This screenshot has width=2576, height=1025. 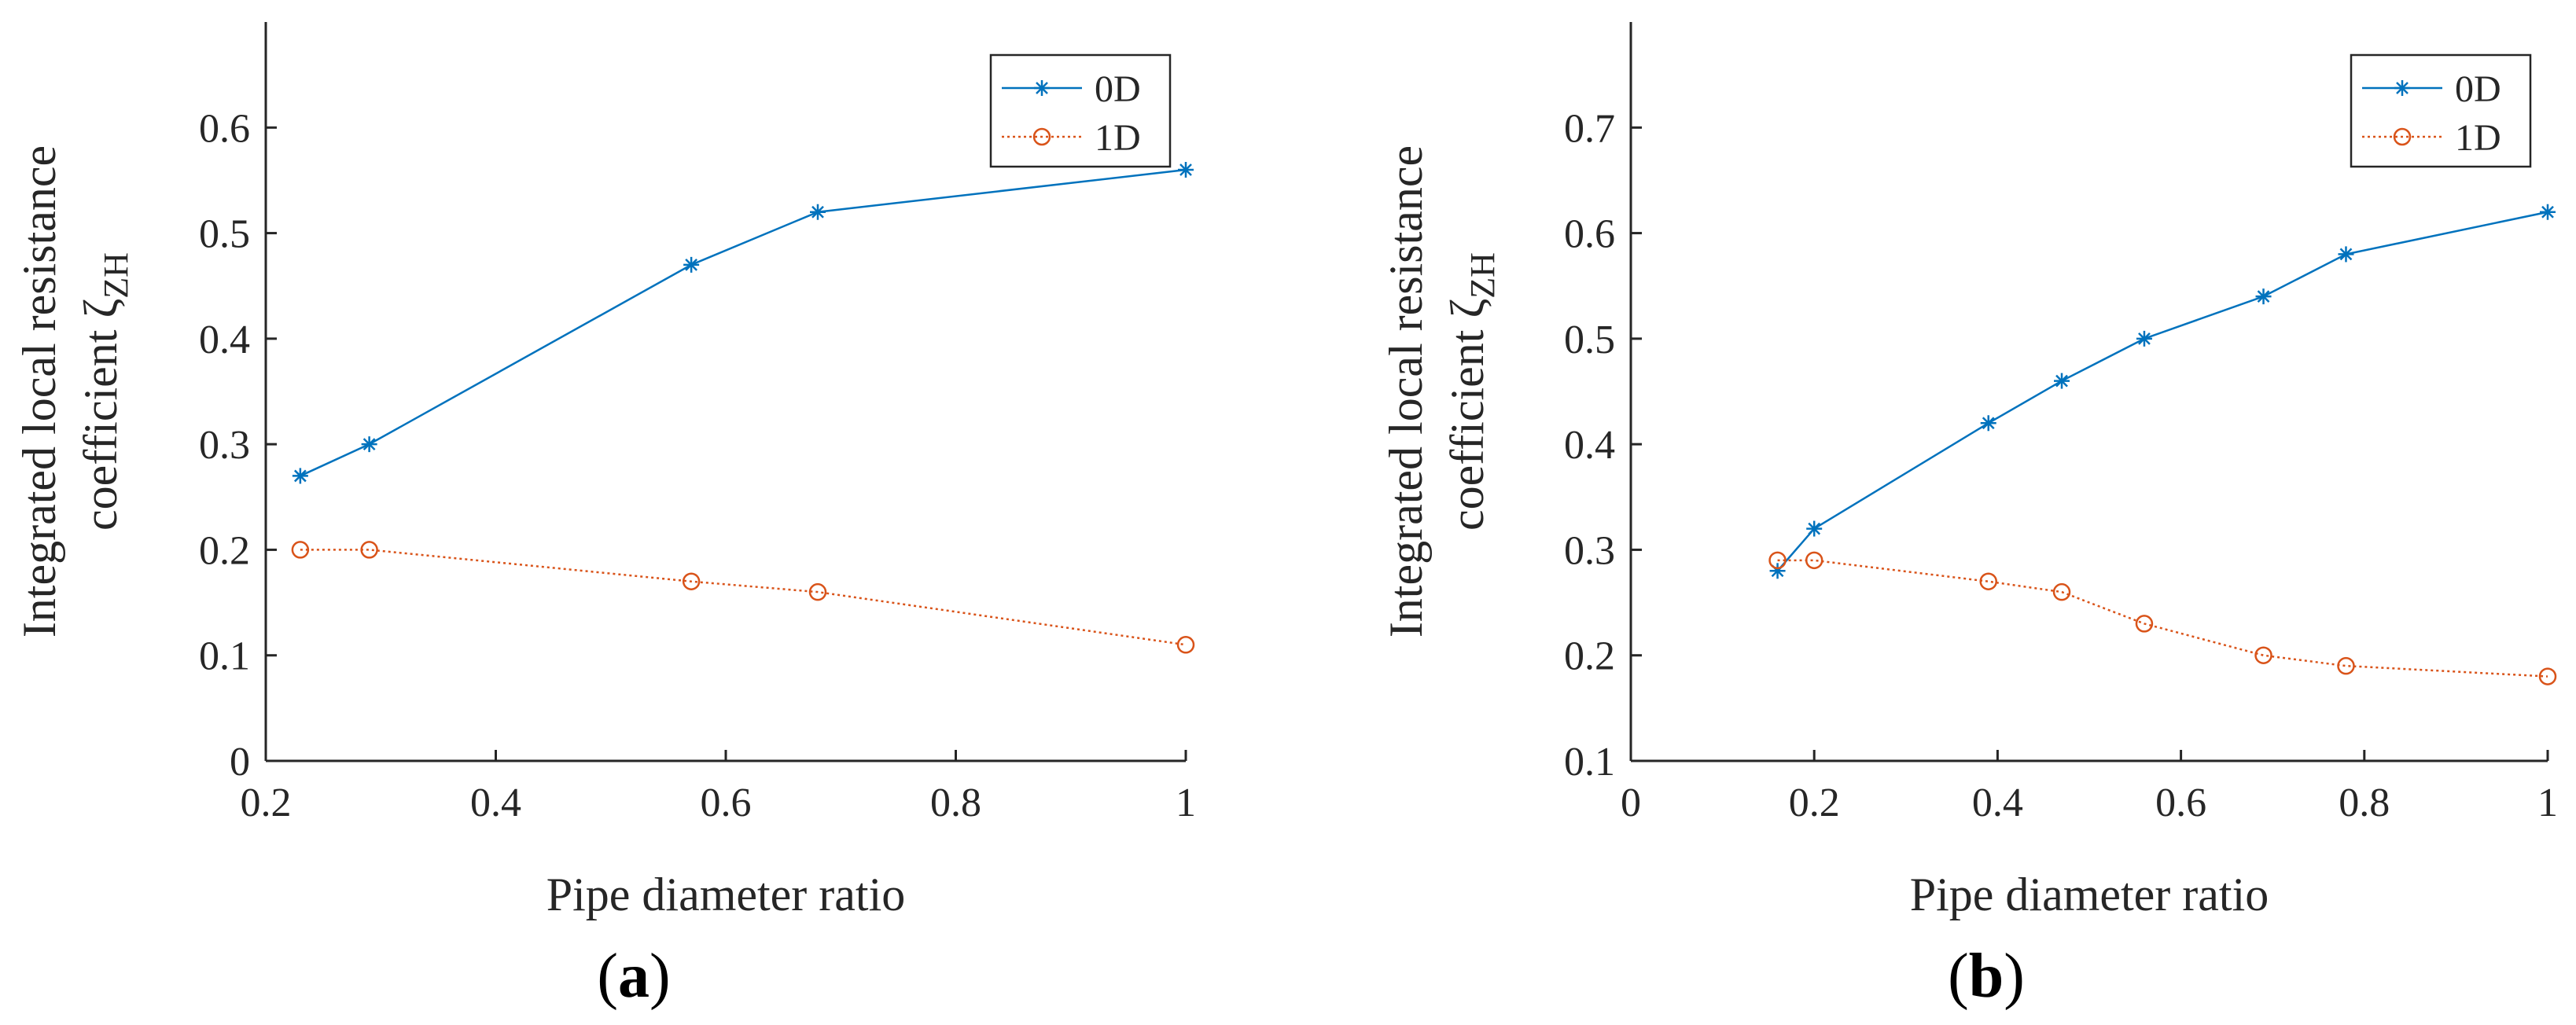 What do you see at coordinates (1590, 762) in the screenshot?
I see `y-tick-label-b: 0.1` at bounding box center [1590, 762].